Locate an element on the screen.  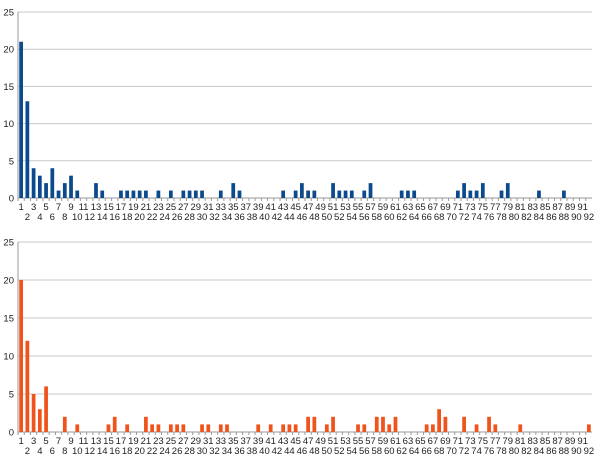
x-tick-label: 46 is located at coordinates (302, 451).